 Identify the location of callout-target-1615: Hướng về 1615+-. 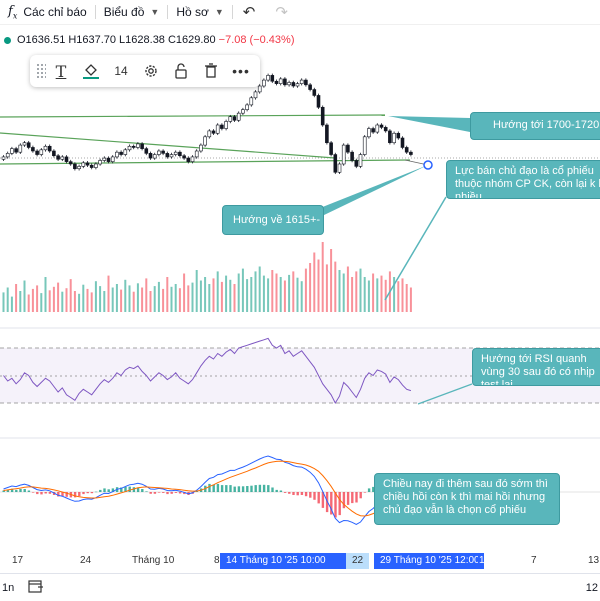
(273, 220).